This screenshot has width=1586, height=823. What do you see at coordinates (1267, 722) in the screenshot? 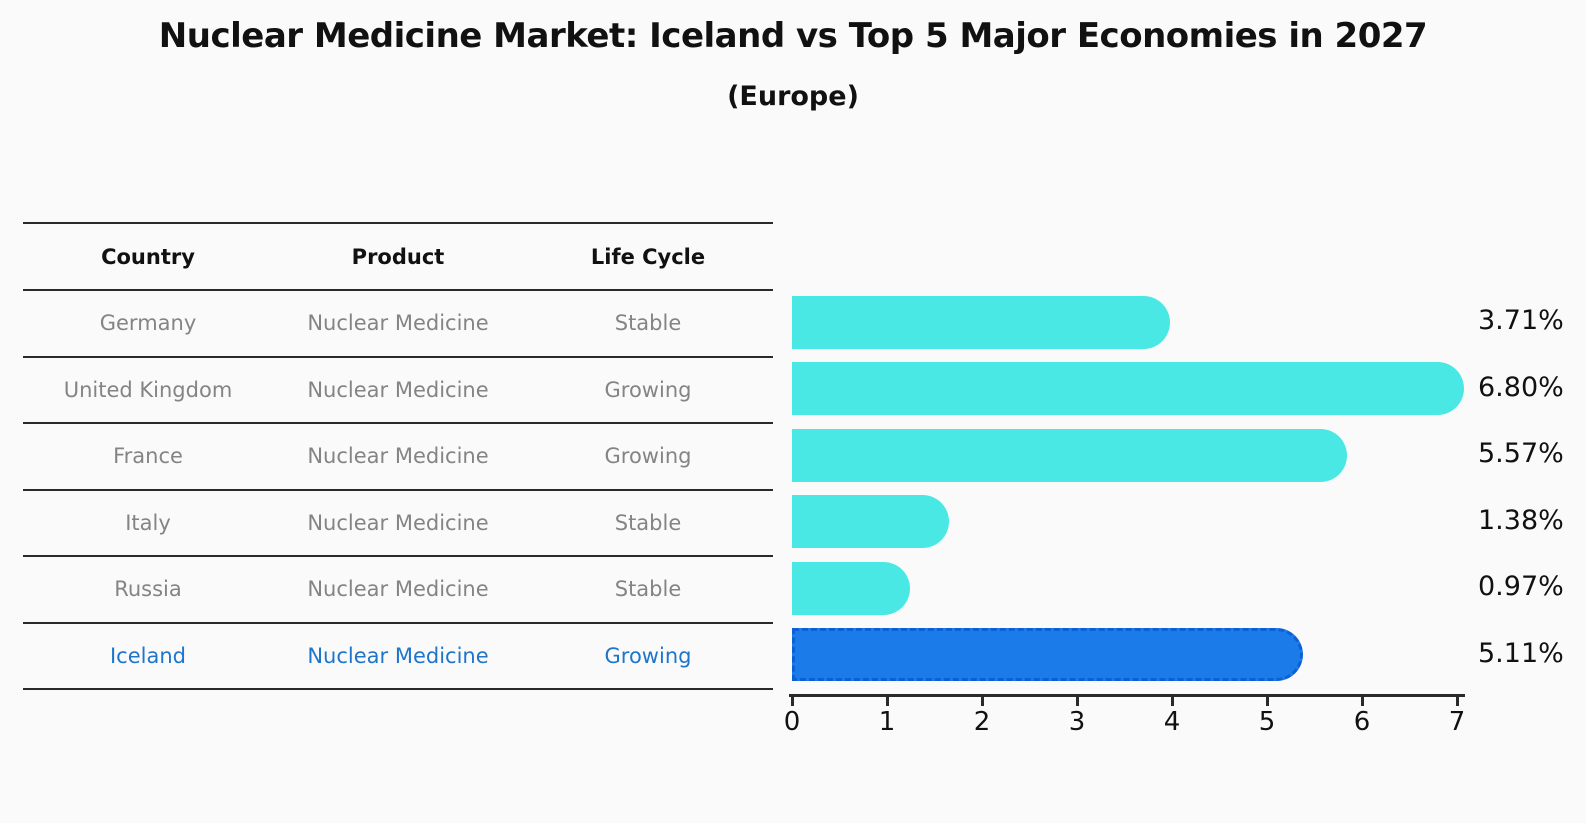
I see `x-tick-label-5: 5` at bounding box center [1267, 722].